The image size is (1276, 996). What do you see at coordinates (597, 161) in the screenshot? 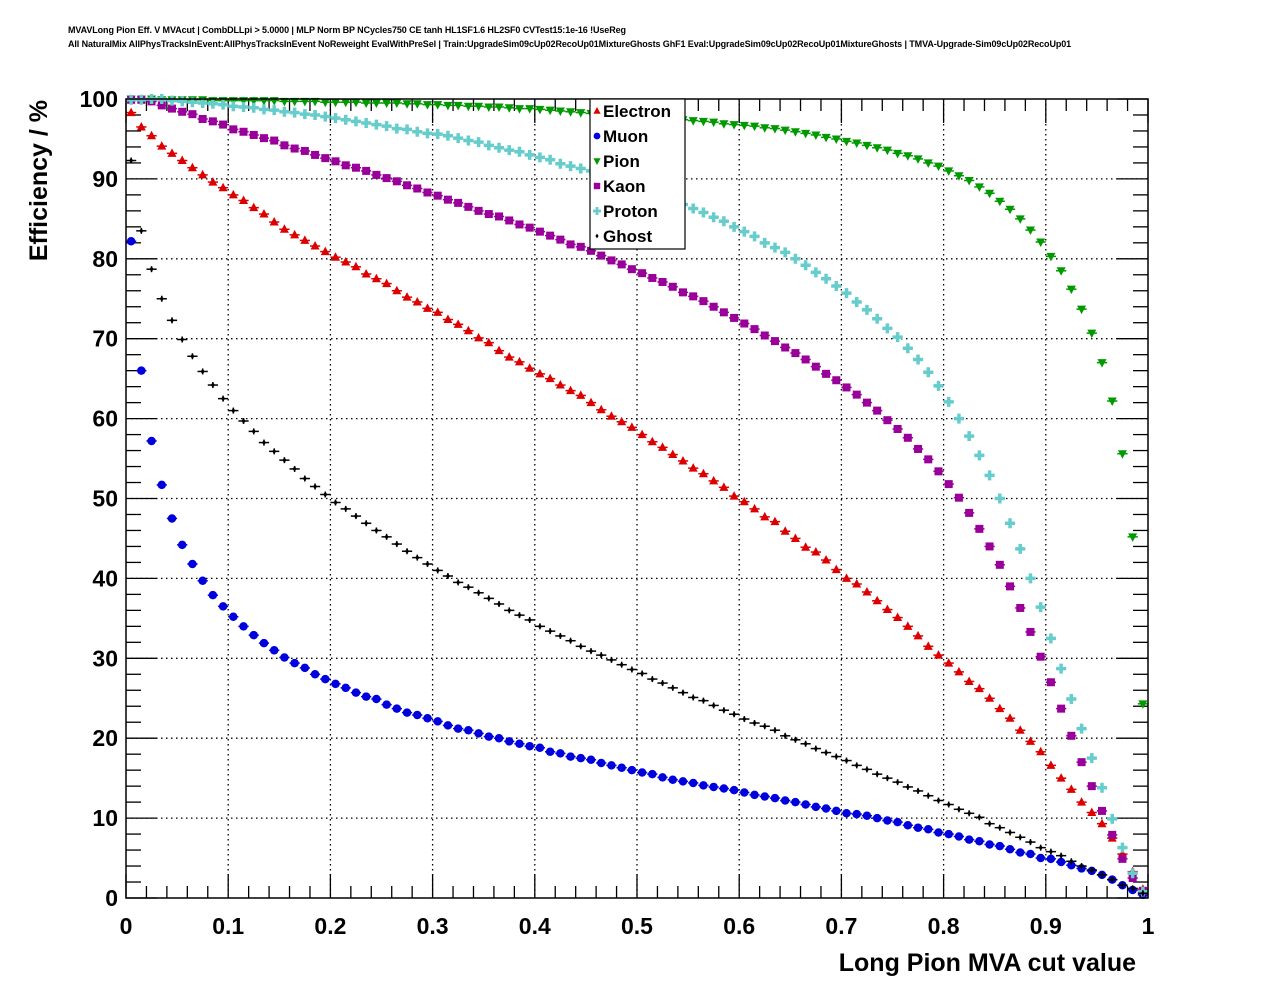
I see `legend-pion-icon` at bounding box center [597, 161].